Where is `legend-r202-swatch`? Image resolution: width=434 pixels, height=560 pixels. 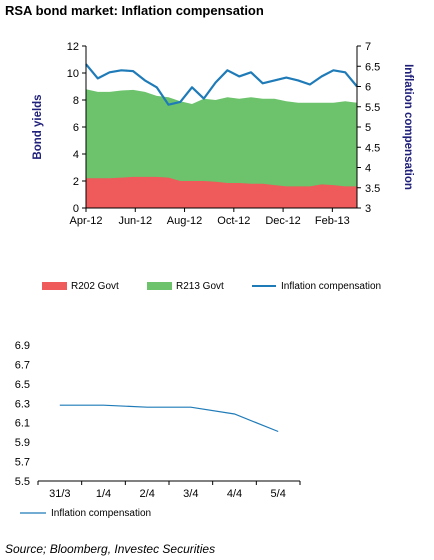
legend-r202-swatch is located at coordinates (54, 286).